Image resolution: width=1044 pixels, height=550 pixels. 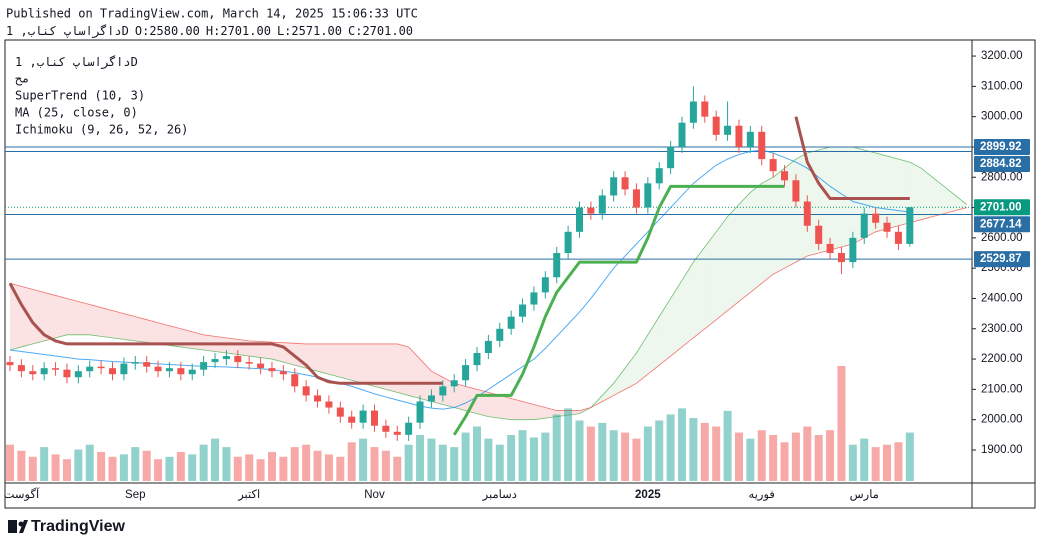 I want to click on level-label: 2677.14, so click(x=1001, y=224).